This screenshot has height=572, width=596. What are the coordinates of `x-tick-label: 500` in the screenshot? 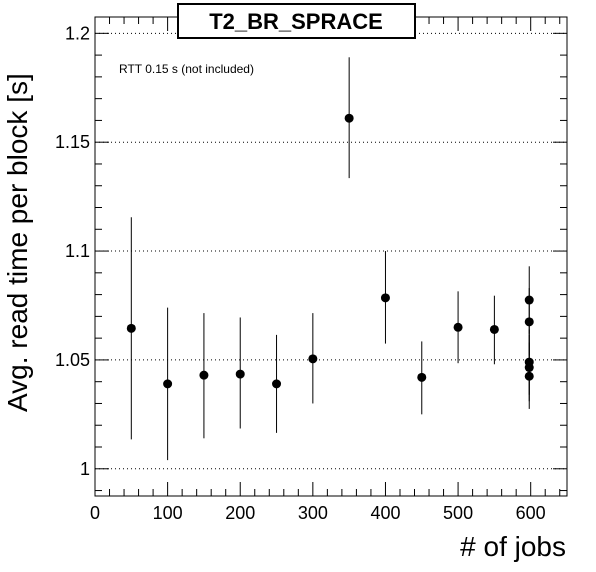 It's located at (458, 513).